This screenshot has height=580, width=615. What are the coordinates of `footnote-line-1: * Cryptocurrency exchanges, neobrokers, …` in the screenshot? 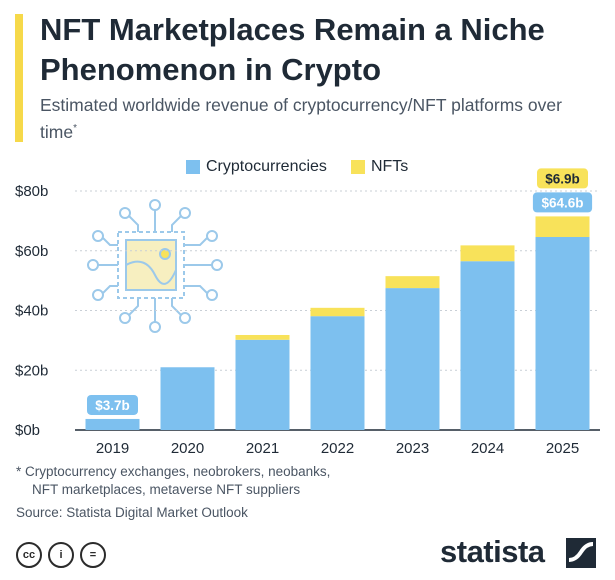 It's located at (173, 471).